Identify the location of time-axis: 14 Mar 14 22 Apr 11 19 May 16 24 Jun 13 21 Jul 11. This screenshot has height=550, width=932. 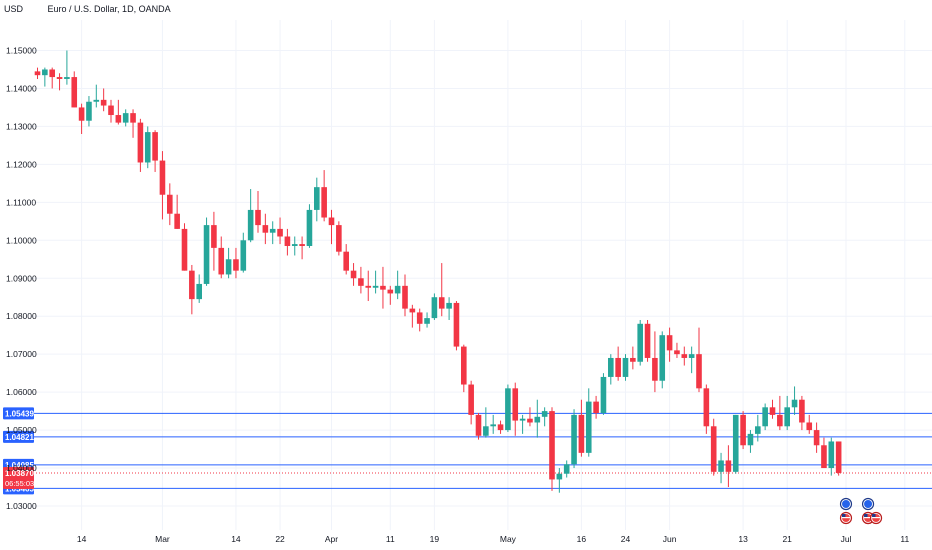
(493, 539).